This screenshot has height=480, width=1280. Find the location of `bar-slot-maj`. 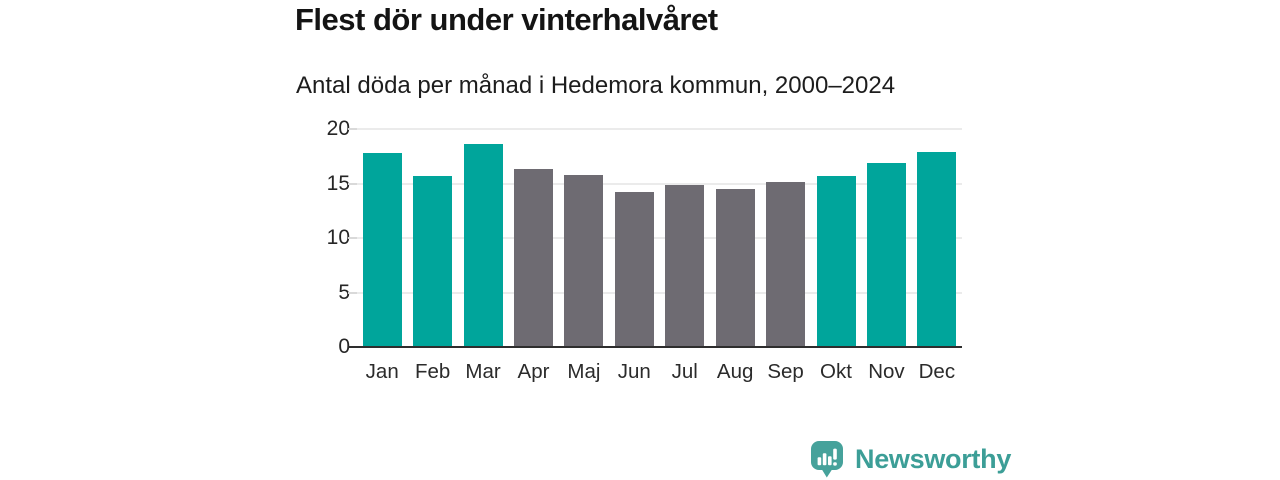

bar-slot-maj is located at coordinates (584, 238).